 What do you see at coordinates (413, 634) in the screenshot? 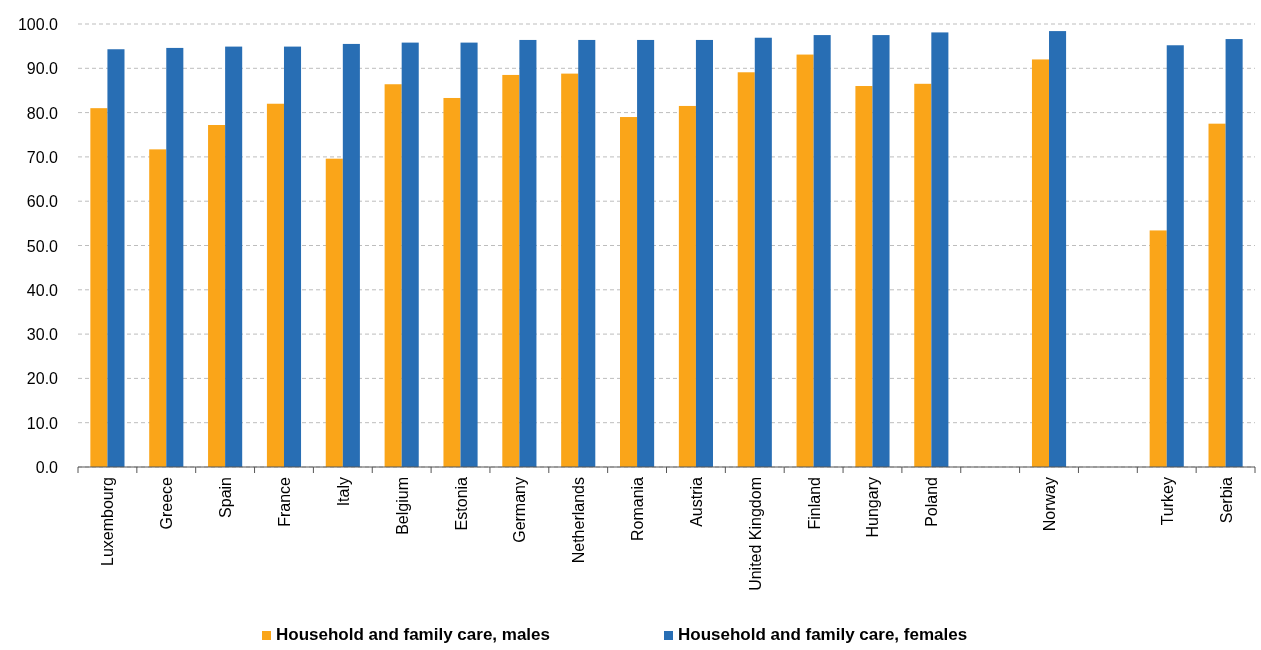
I see `legend-label: Household and family care, males` at bounding box center [413, 634].